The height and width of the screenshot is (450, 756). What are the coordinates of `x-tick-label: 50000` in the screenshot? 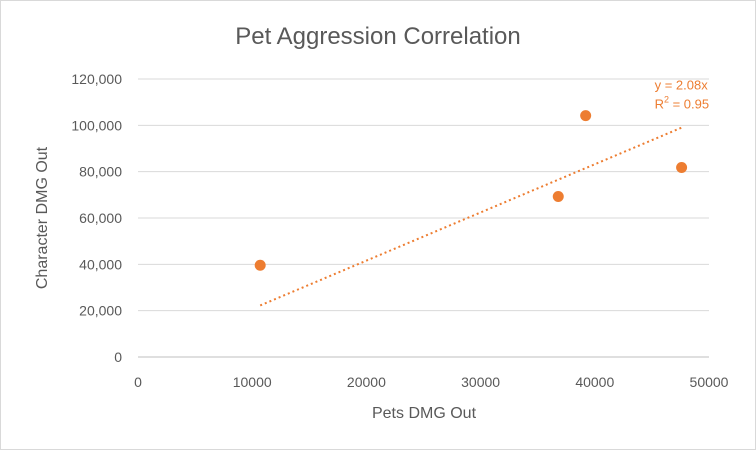 It's located at (709, 382).